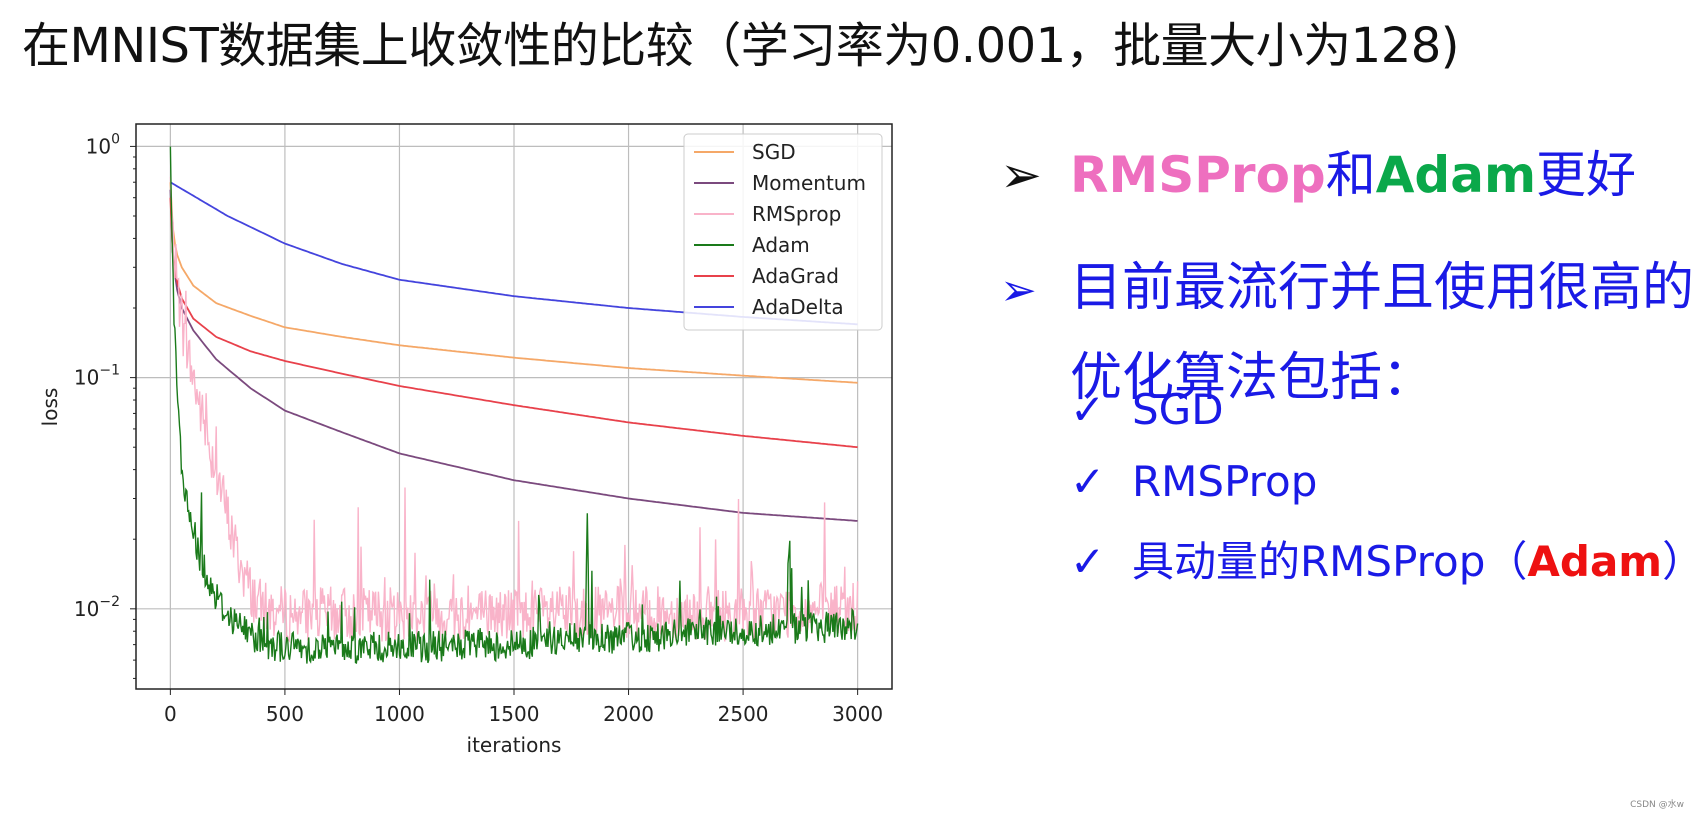  What do you see at coordinates (741, 46) in the screenshot?
I see `slide-title: 在MNIST数据集上收敛性的比较（学习率为0.001，批量大小为128)` at bounding box center [741, 46].